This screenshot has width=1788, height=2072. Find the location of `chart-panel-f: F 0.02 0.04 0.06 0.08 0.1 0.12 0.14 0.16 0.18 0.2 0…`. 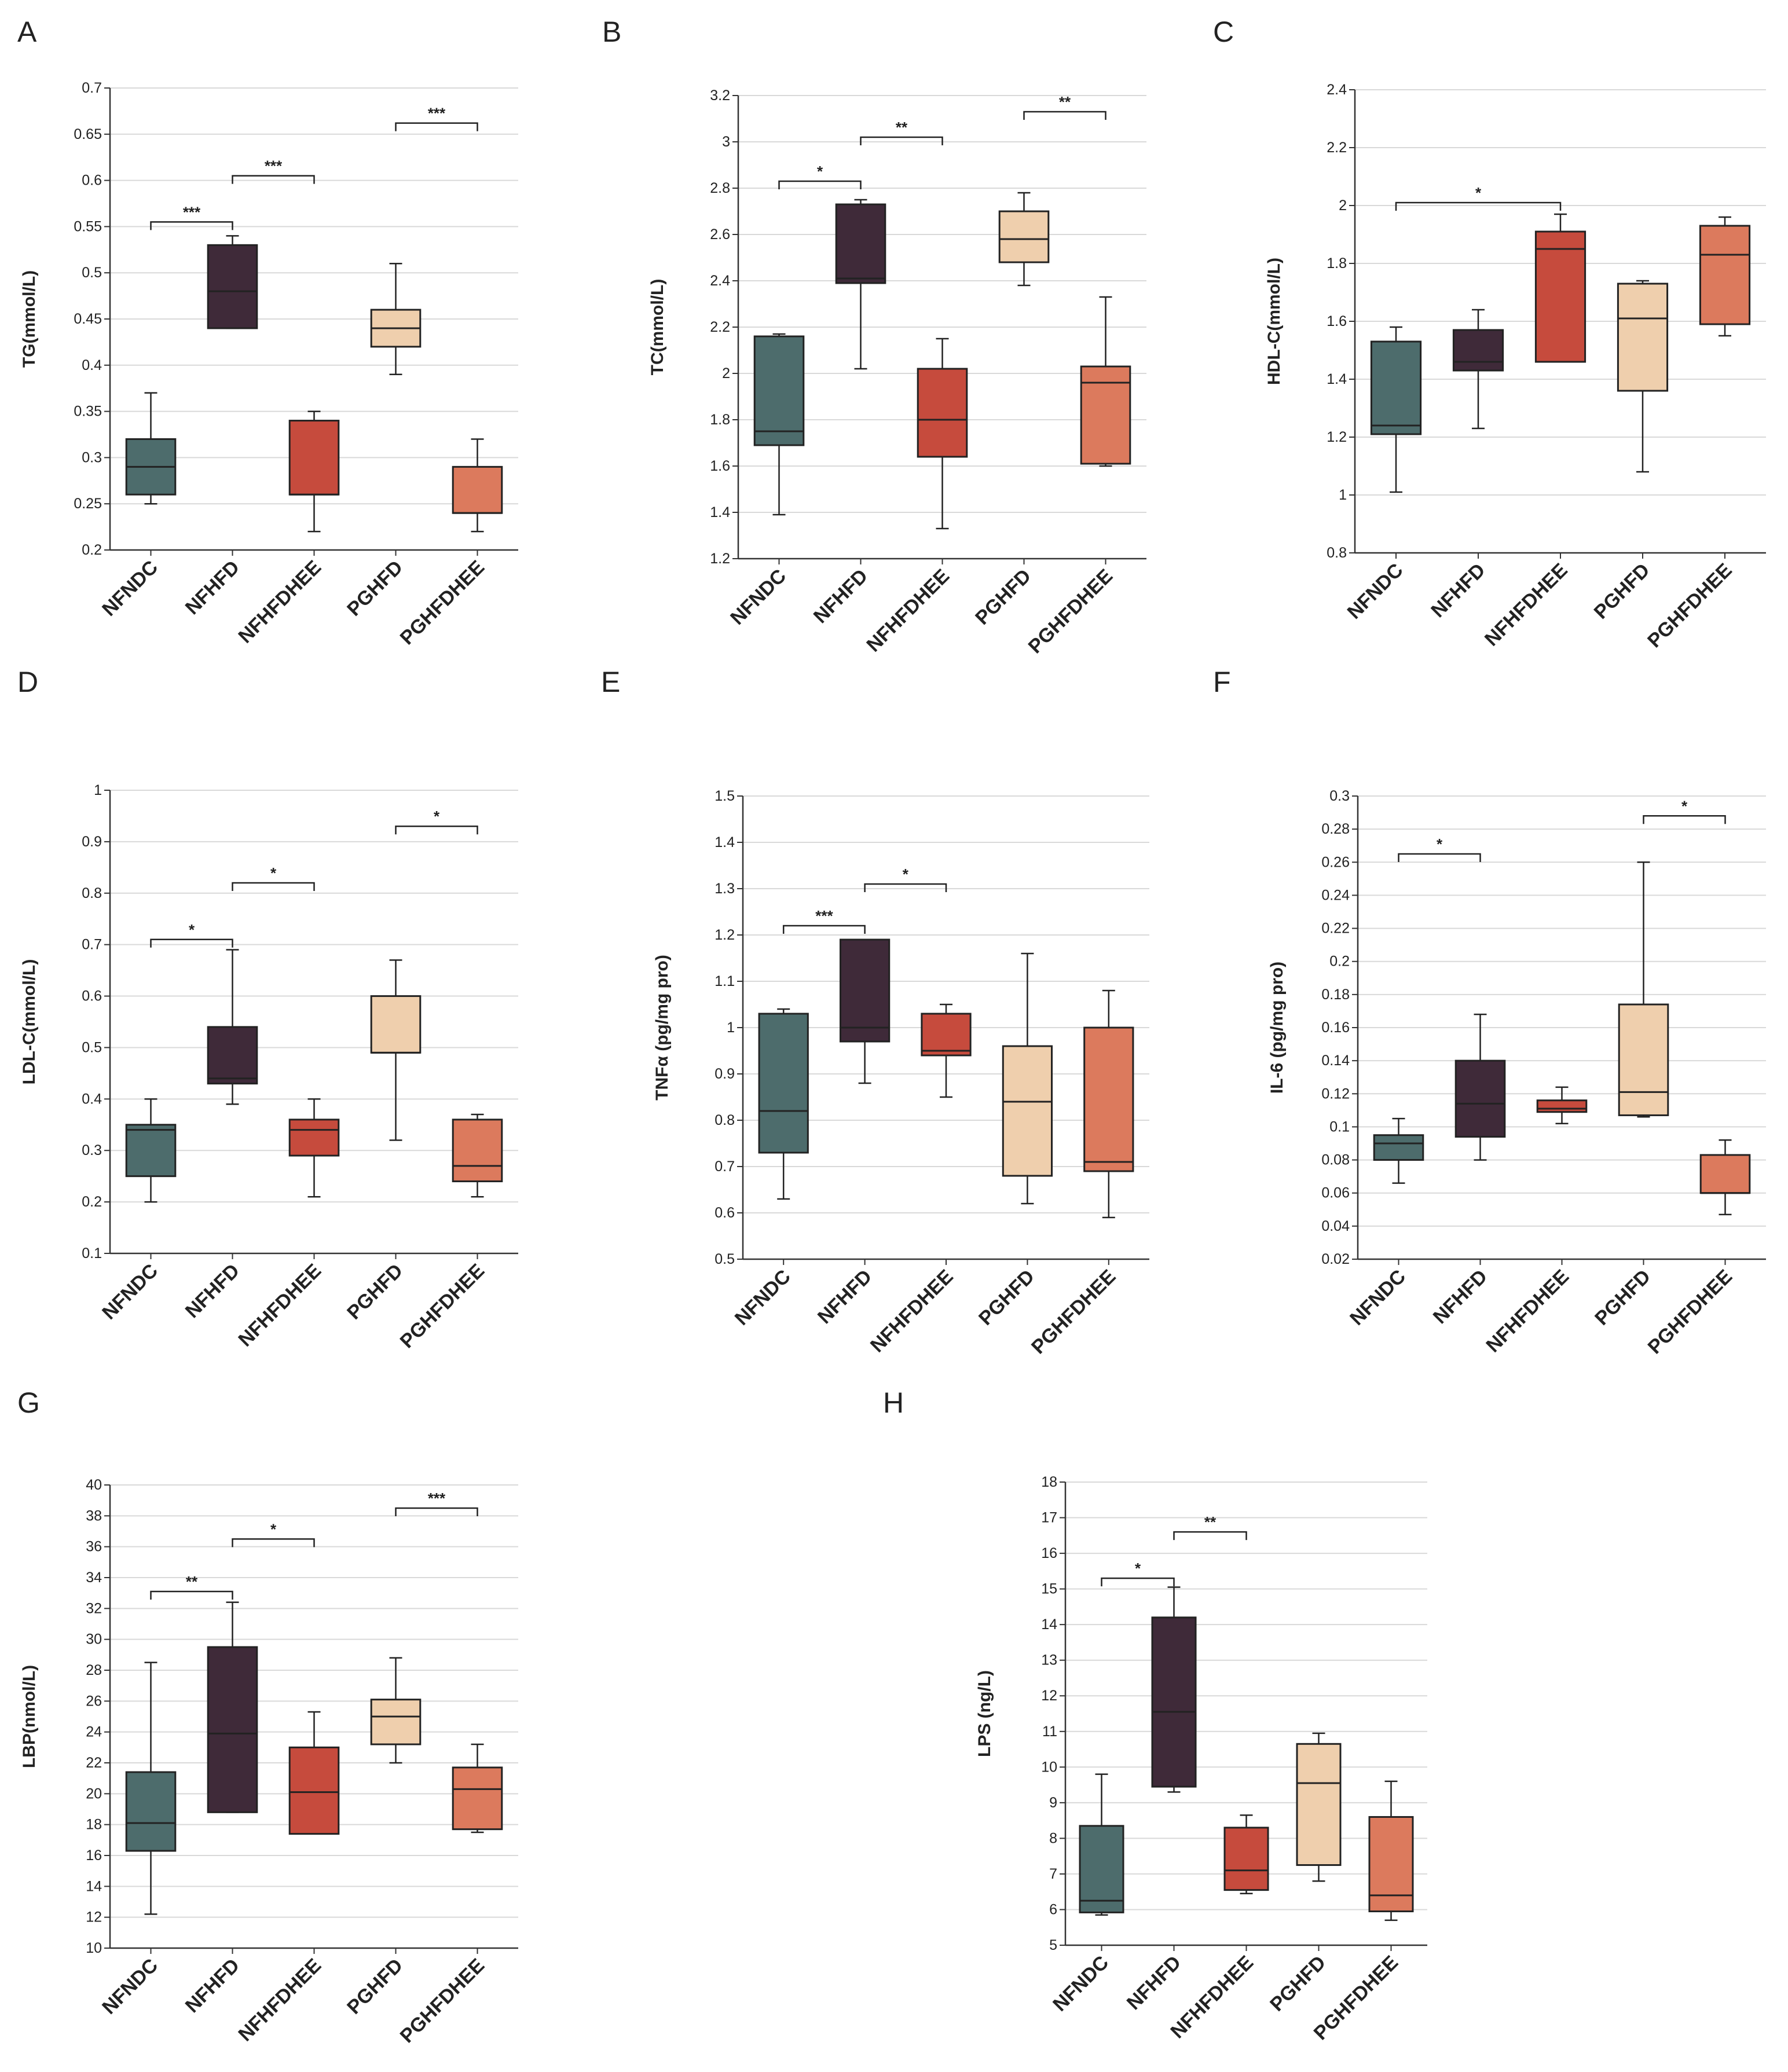

chart-panel-f: F 0.02 0.04 0.06 0.08 0.1 0.12 0.14 0.16 0.18 0.2 0… is located at coordinates (1489, 1012).